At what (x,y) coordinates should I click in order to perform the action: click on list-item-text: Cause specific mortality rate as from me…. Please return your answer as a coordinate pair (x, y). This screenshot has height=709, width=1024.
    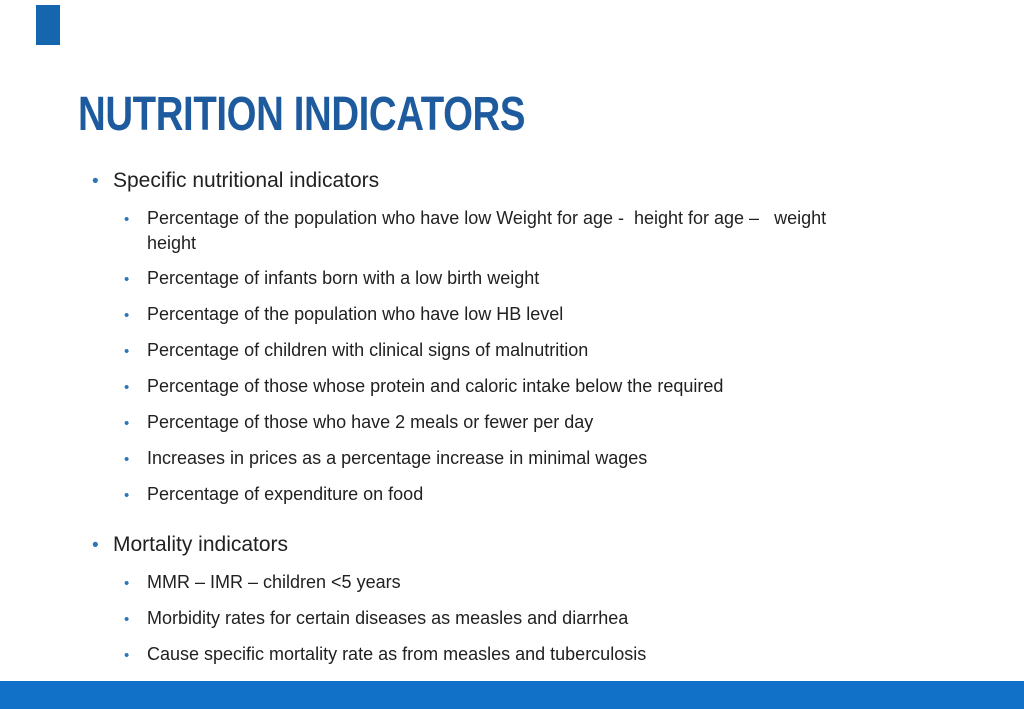
    Looking at the image, I should click on (397, 654).